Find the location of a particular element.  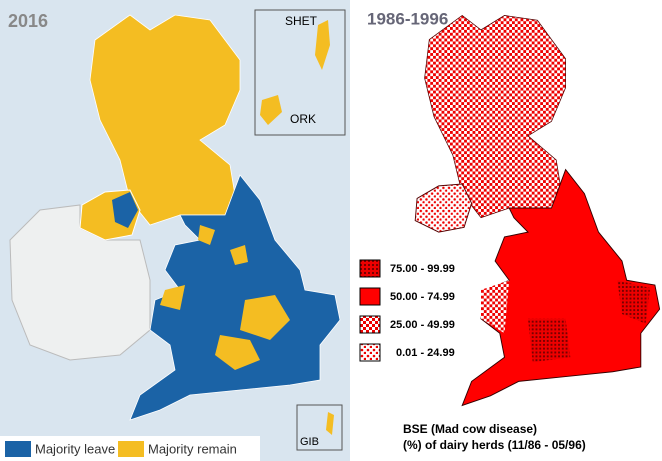

legend-label: 50.00 - 74.99 is located at coordinates (422, 297).